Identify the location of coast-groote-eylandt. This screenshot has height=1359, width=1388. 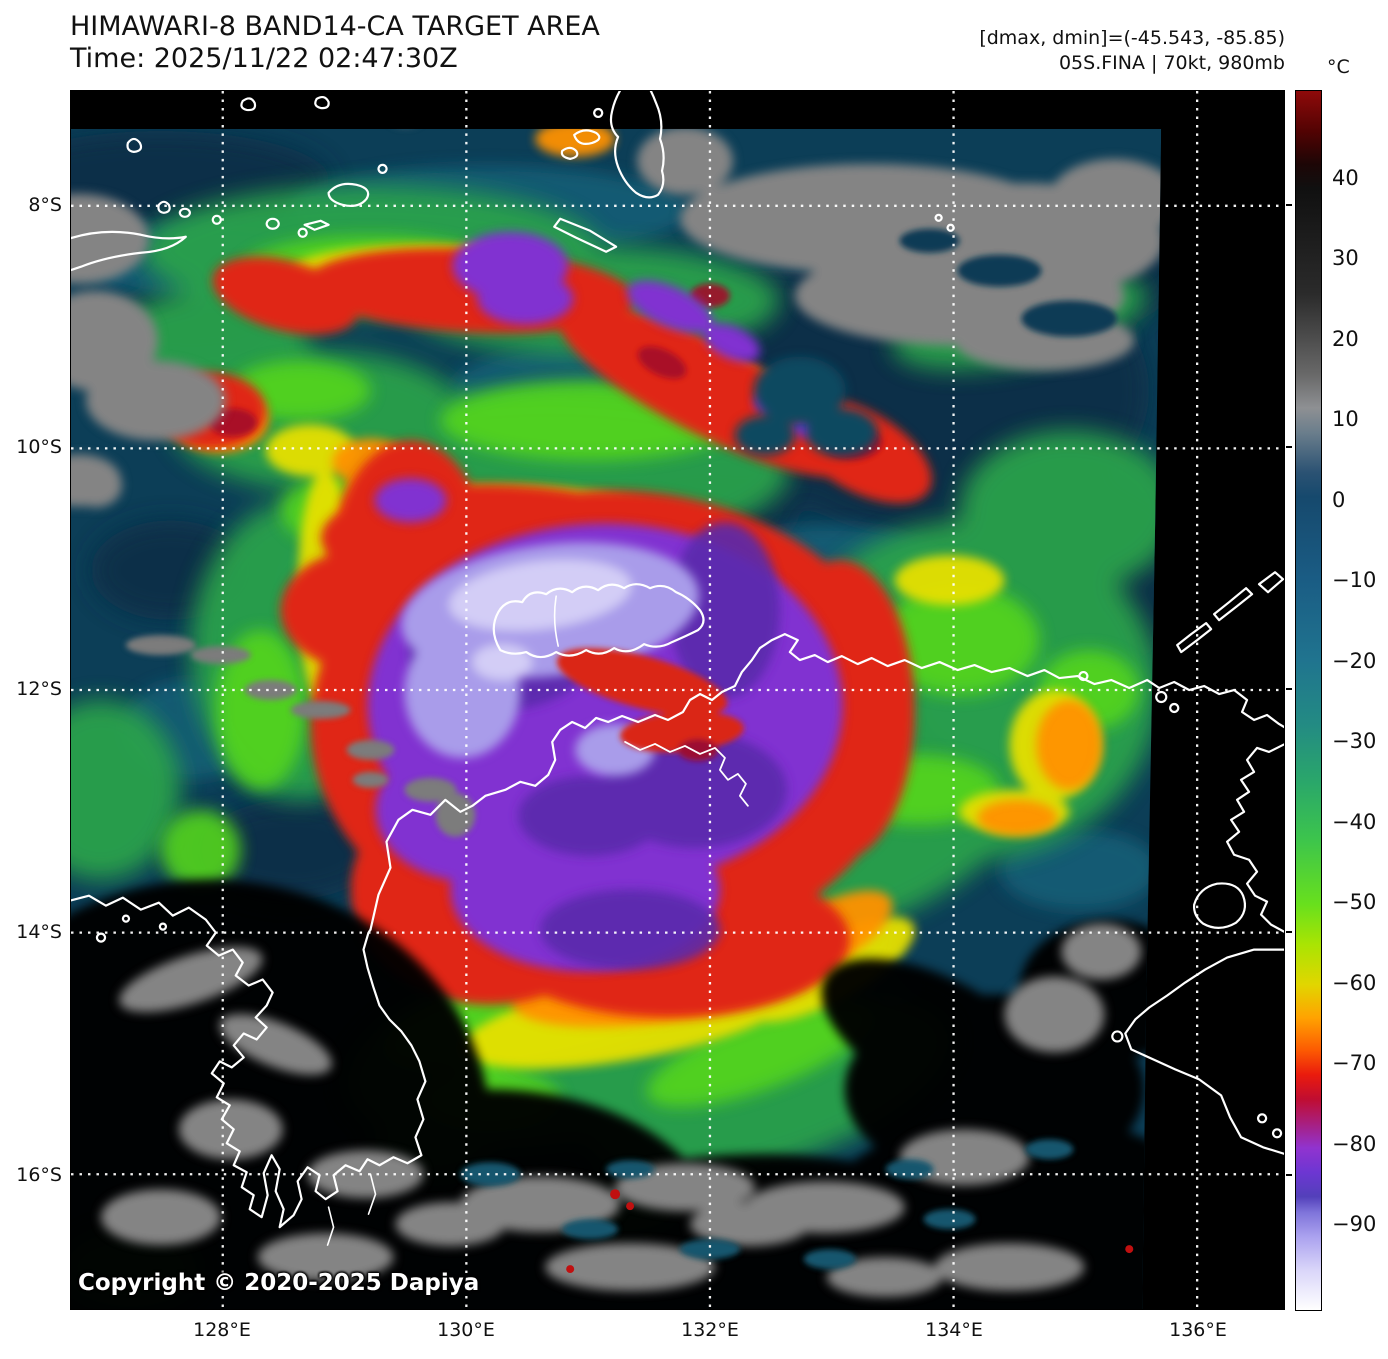
(1219, 905).